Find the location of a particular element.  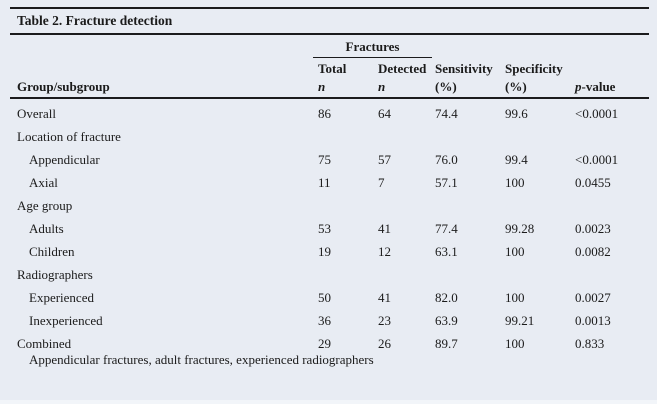

row-cell-p: 0.0013 is located at coordinates (593, 320).